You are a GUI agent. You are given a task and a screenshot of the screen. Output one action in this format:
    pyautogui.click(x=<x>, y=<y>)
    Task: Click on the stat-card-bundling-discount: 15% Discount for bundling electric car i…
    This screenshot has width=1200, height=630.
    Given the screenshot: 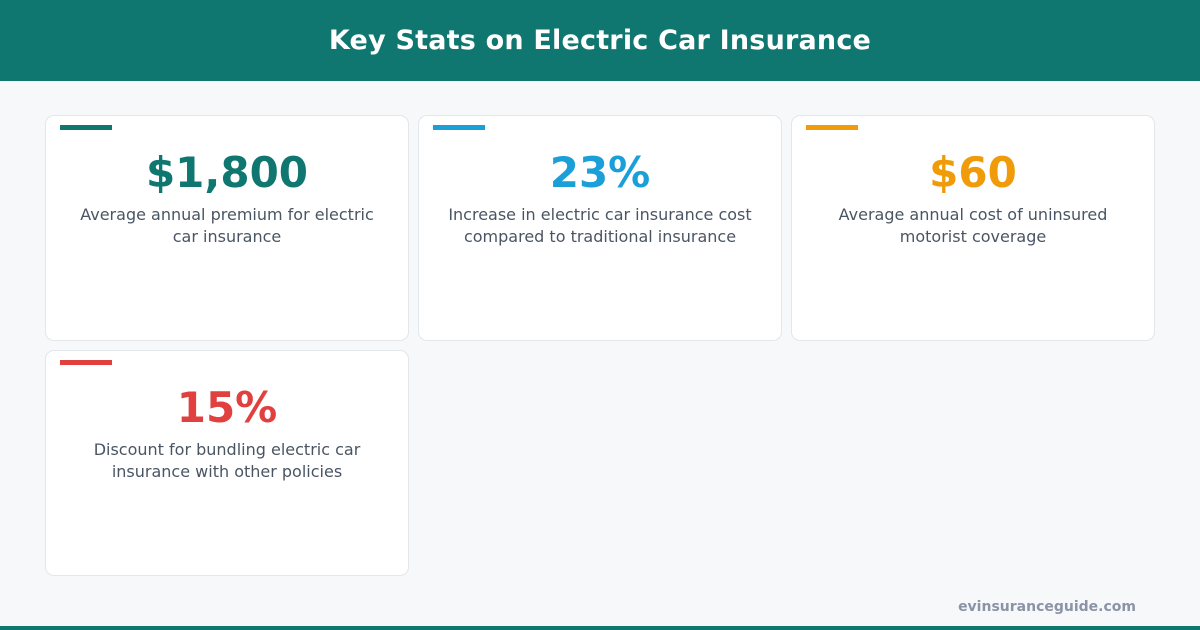 What is the action you would take?
    pyautogui.click(x=227, y=463)
    